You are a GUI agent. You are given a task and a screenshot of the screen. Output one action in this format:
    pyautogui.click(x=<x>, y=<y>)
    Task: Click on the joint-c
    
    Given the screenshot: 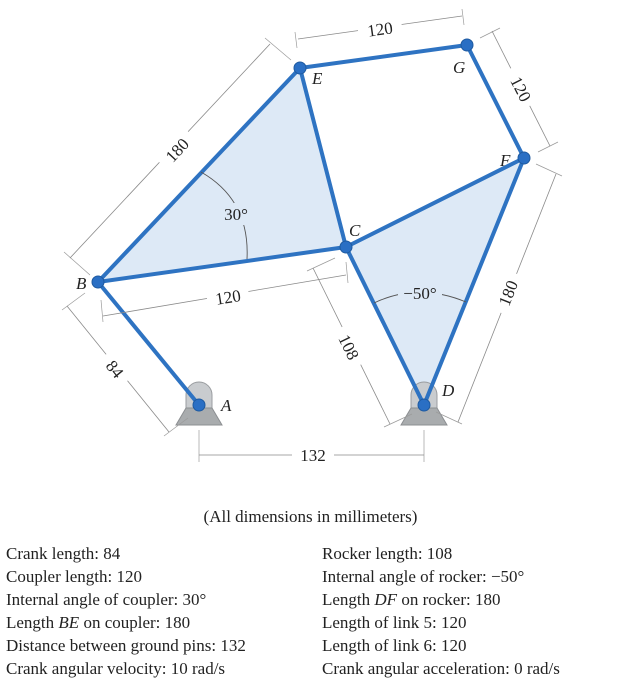 What is the action you would take?
    pyautogui.click(x=346, y=247)
    